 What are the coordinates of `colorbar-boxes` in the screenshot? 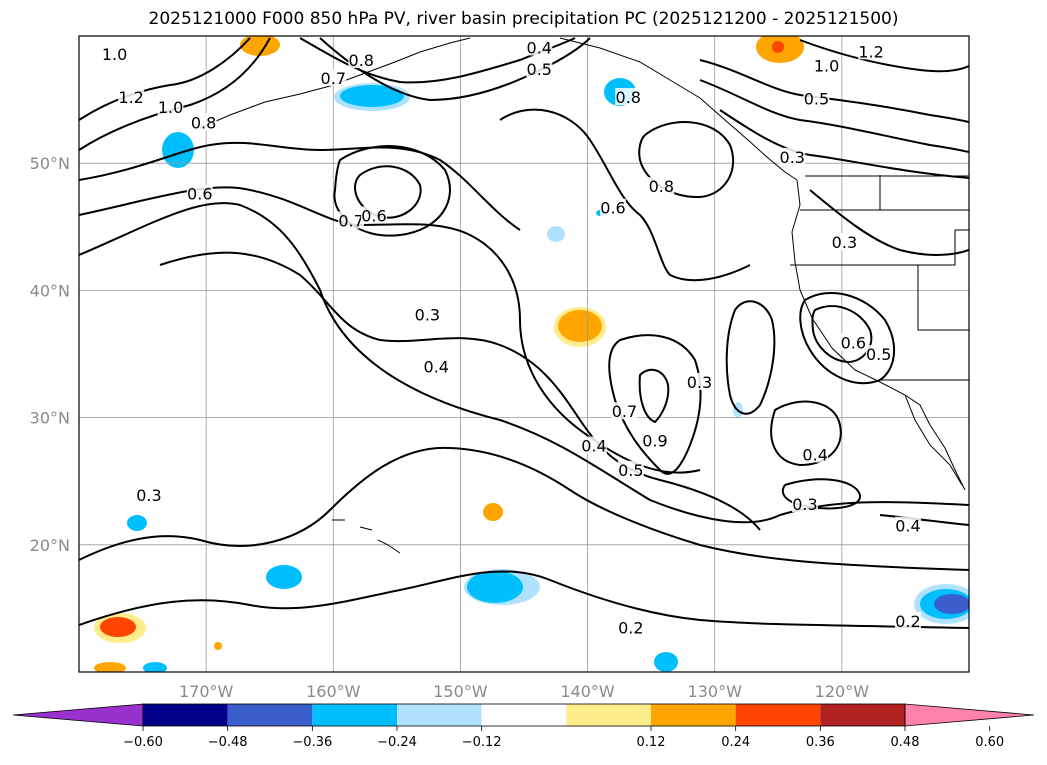 It's located at (523, 715).